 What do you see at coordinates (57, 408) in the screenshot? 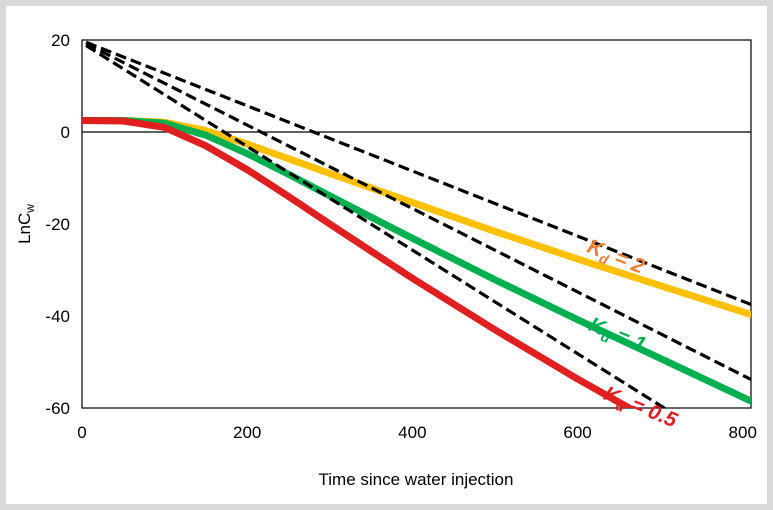
I see `y-tick-label: -60` at bounding box center [57, 408].